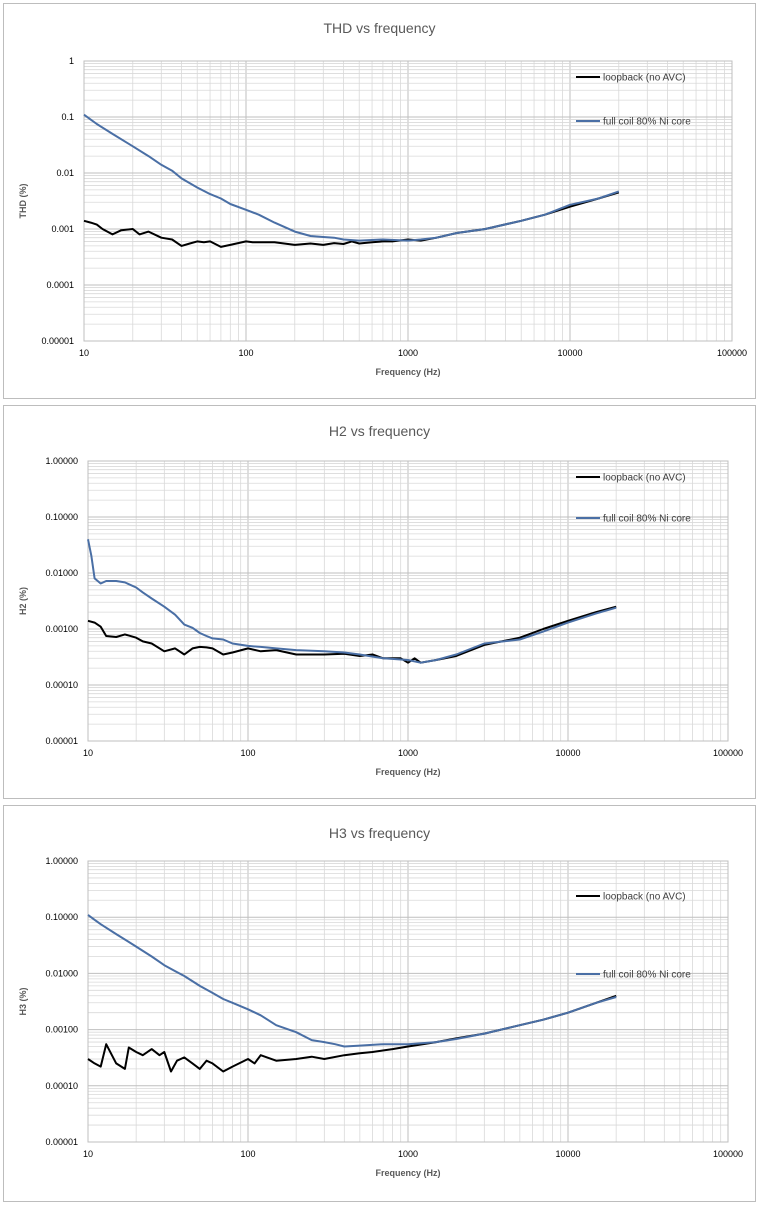 Image resolution: width=759 pixels, height=1205 pixels. Describe the element at coordinates (23, 601) in the screenshot. I see `y-axis-label: H2 (%)` at that location.